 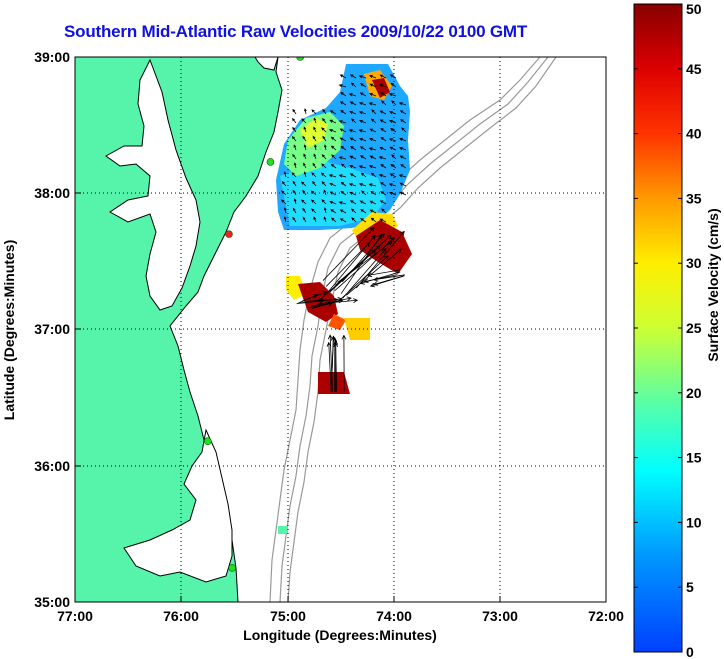 What do you see at coordinates (283, 530) in the screenshot?
I see `velocity-patch-g` at bounding box center [283, 530].